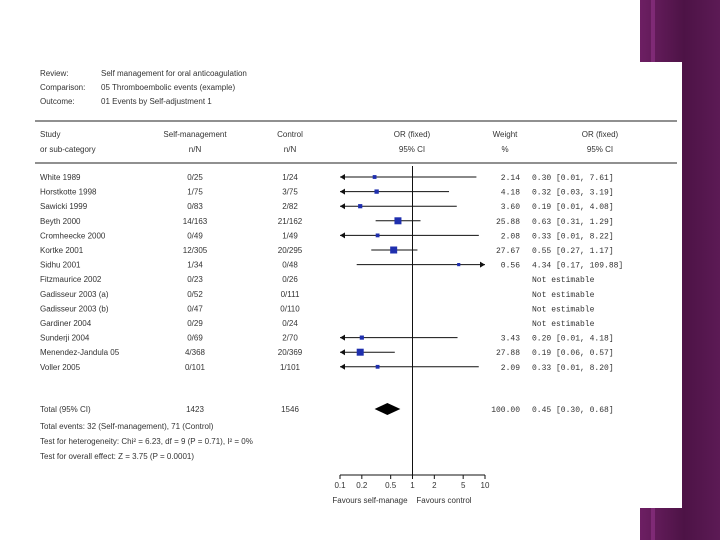  I want to click on total-control: 1546, so click(290, 409).